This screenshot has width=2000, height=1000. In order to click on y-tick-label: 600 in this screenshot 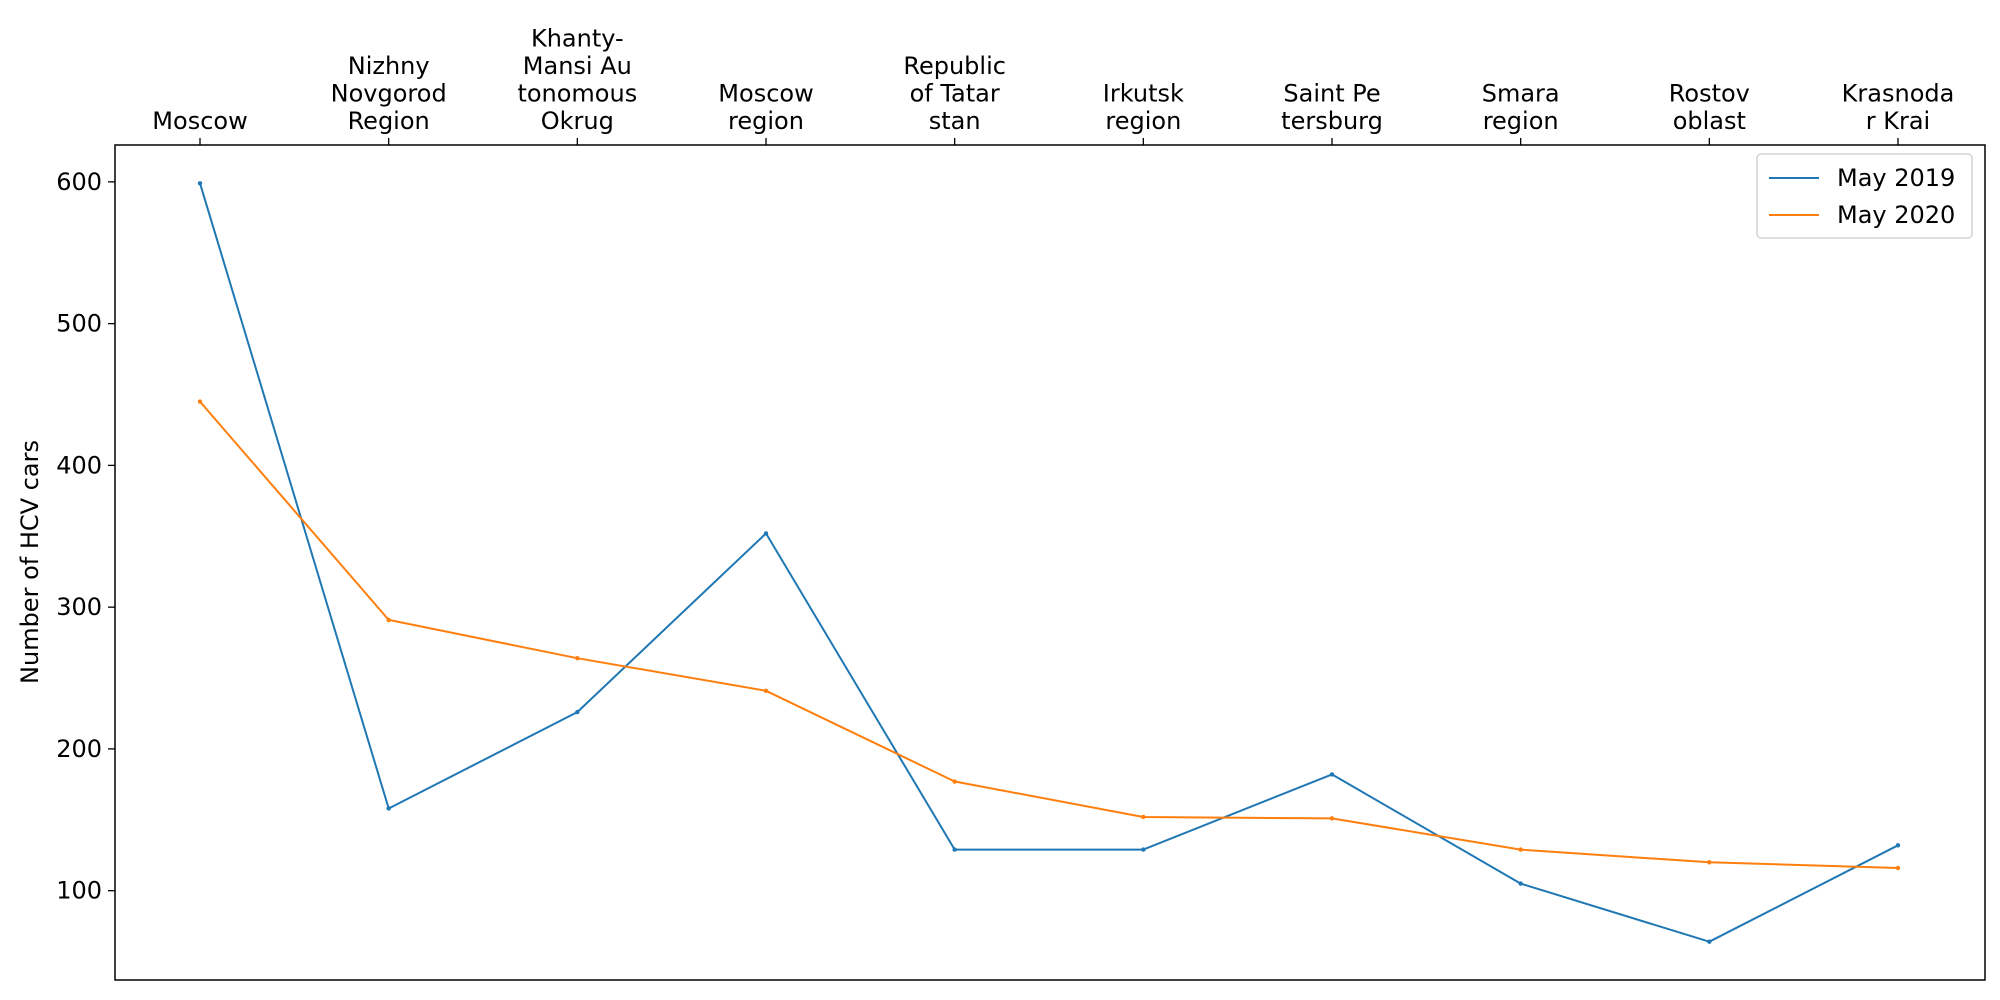, I will do `click(79, 182)`.